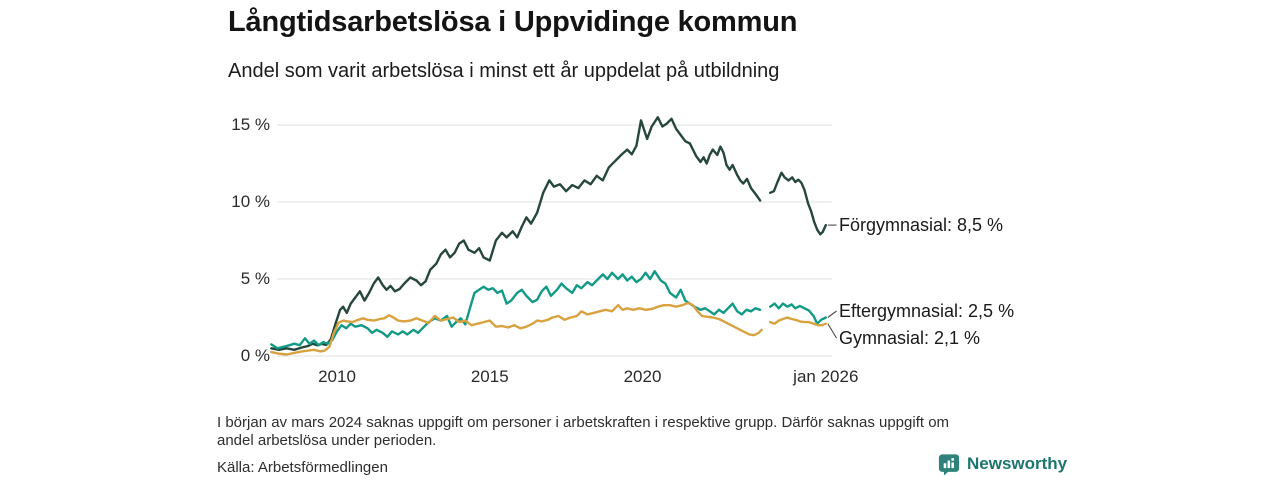  What do you see at coordinates (250, 201) in the screenshot?
I see `y-axis-tick-label: 10 %` at bounding box center [250, 201].